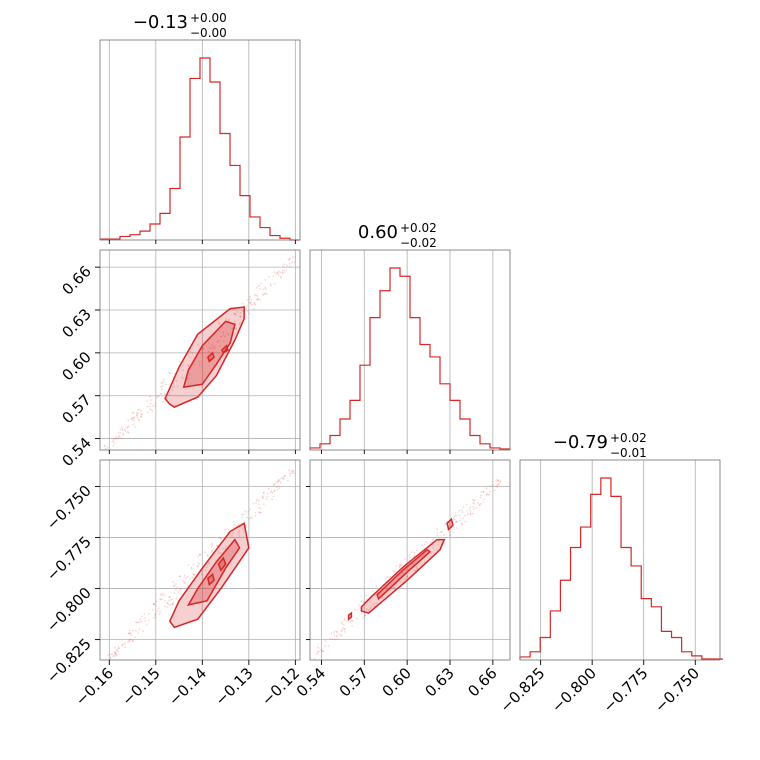 The width and height of the screenshot is (760, 760). I want to click on x-tick-label: 0.57, so click(354, 682).